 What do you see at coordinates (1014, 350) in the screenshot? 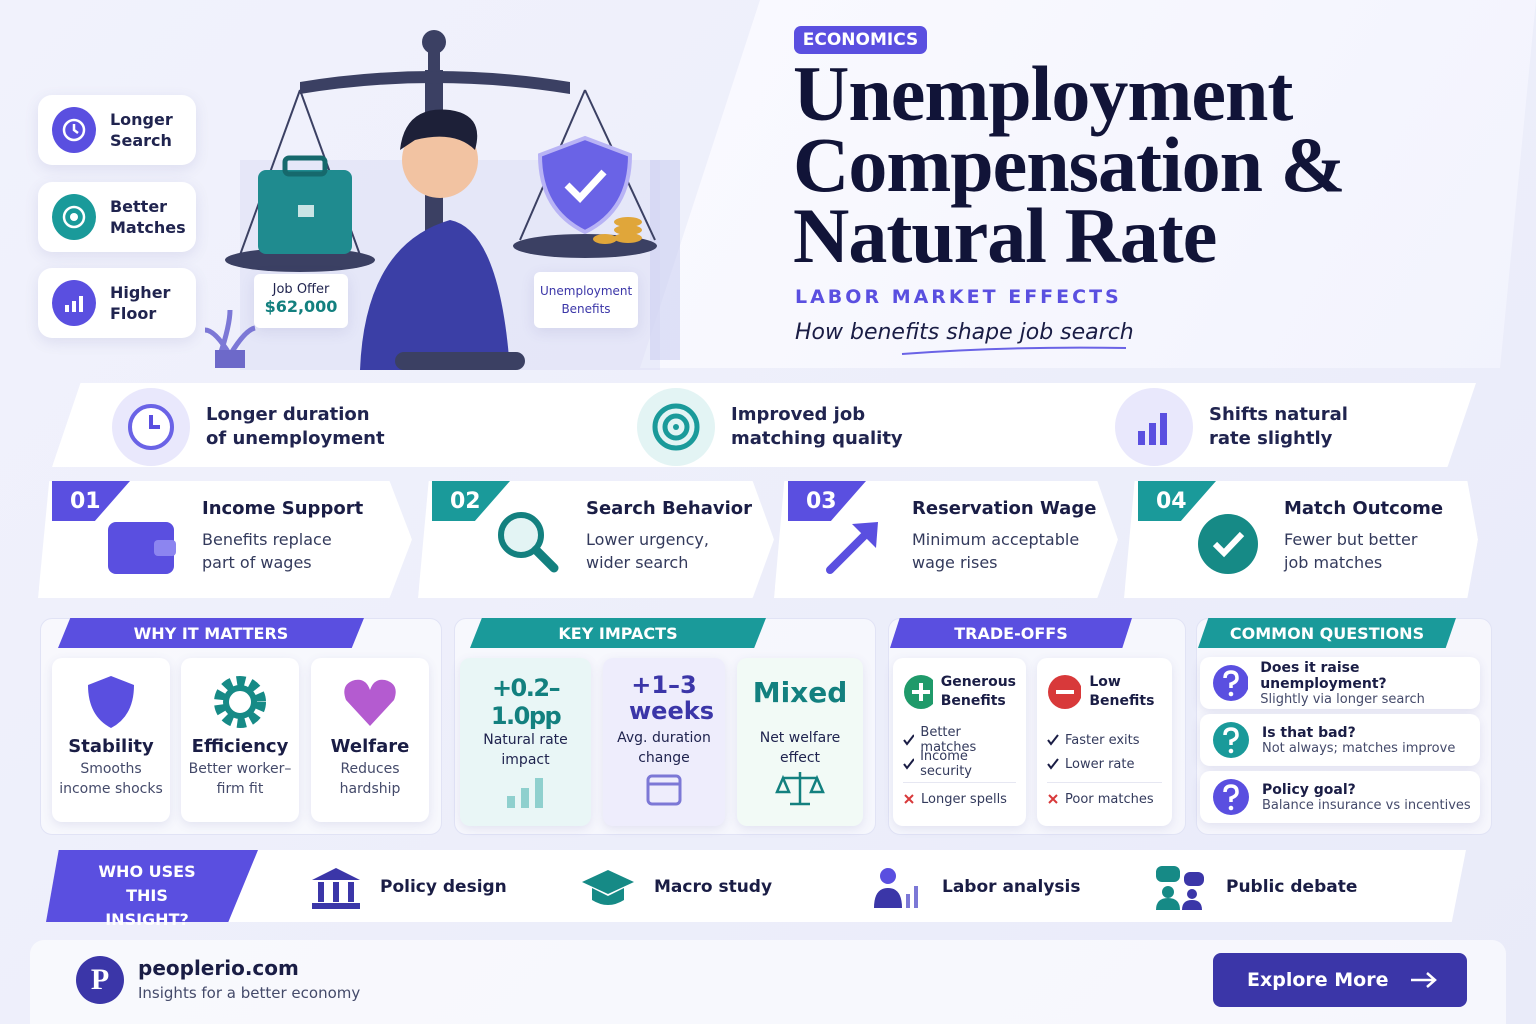
I see `tagline-underline` at bounding box center [1014, 350].